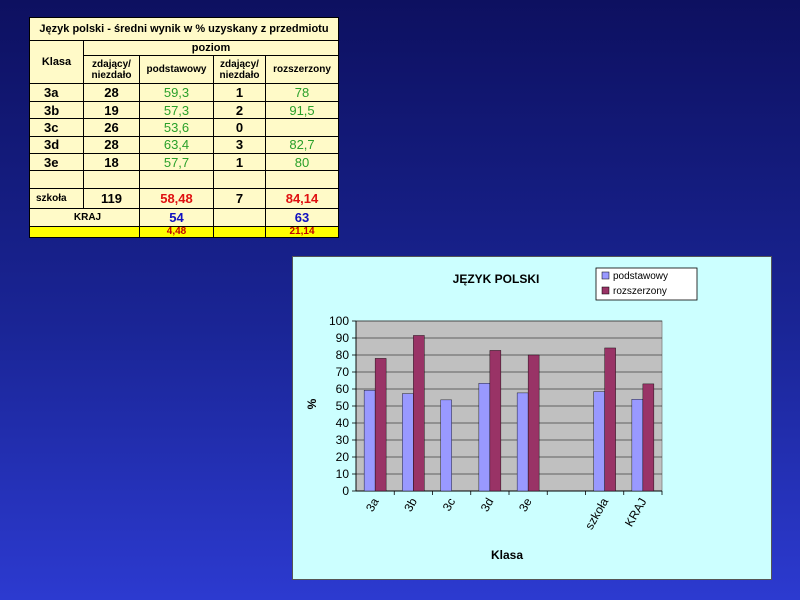  What do you see at coordinates (176, 232) in the screenshot?
I see `cell-diff-podstawowy: 4,48` at bounding box center [176, 232].